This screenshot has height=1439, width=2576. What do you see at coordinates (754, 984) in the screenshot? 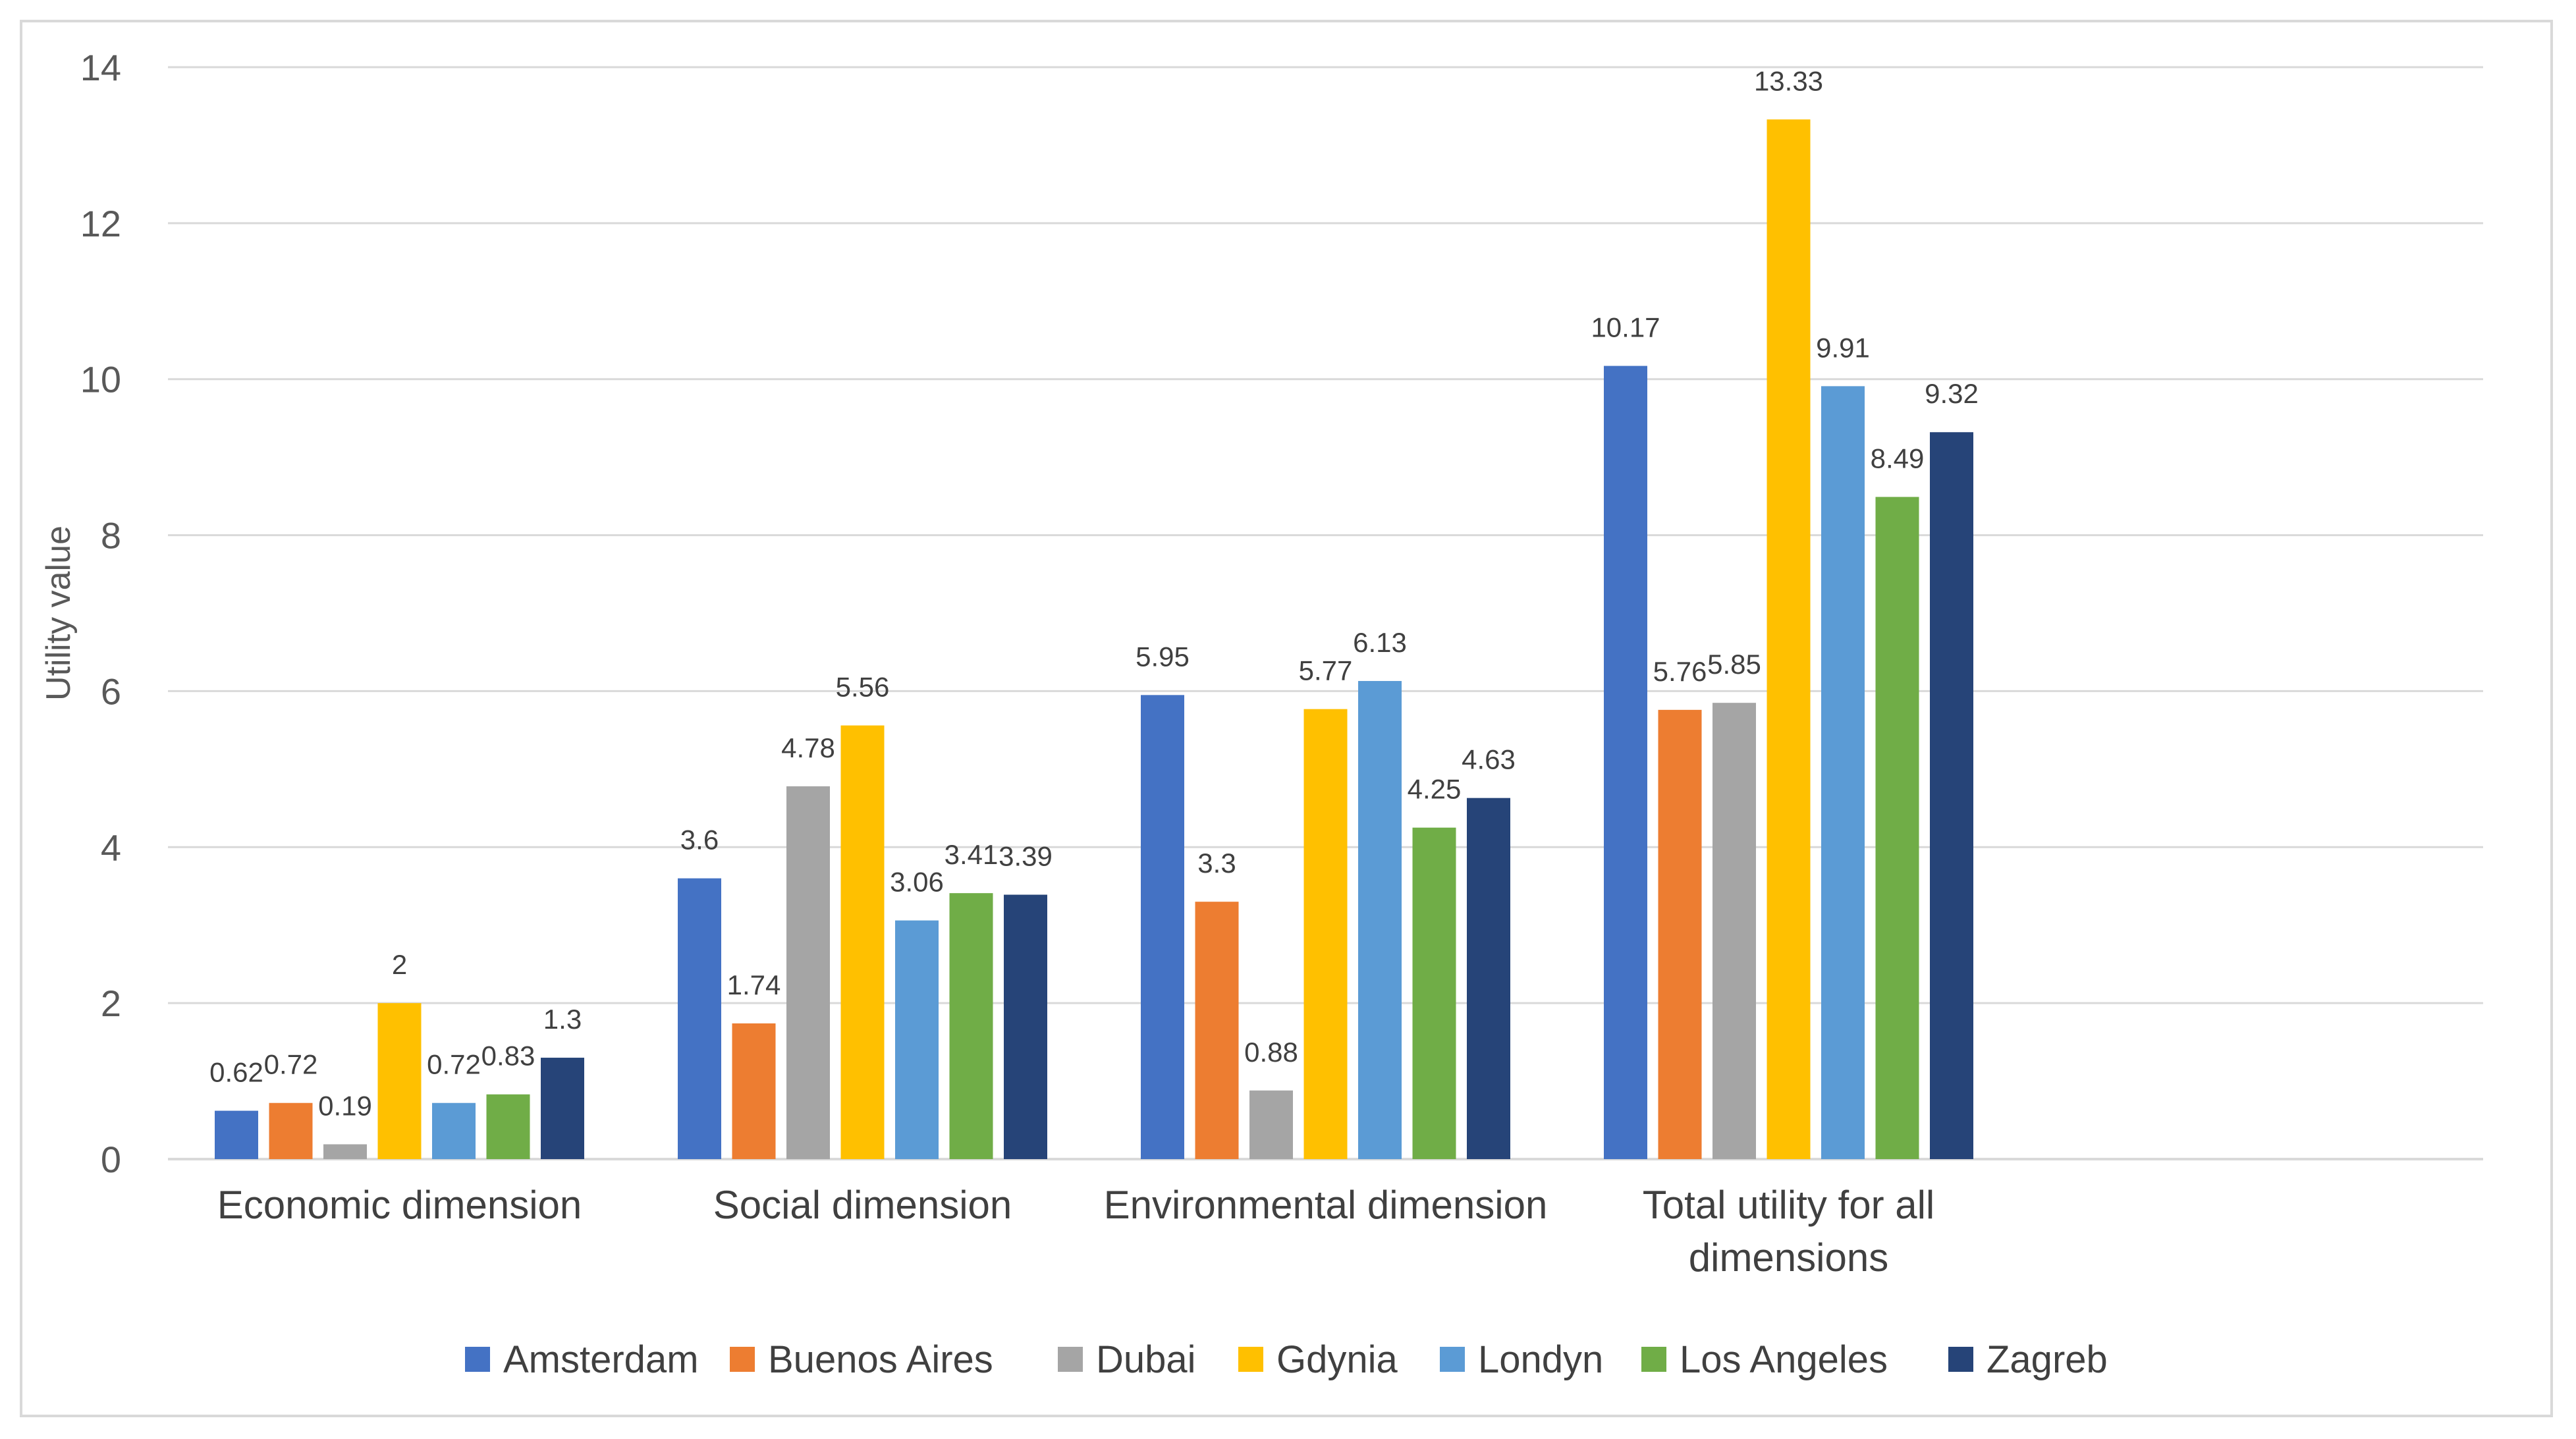
I see `data-label: 1.74` at bounding box center [754, 984].